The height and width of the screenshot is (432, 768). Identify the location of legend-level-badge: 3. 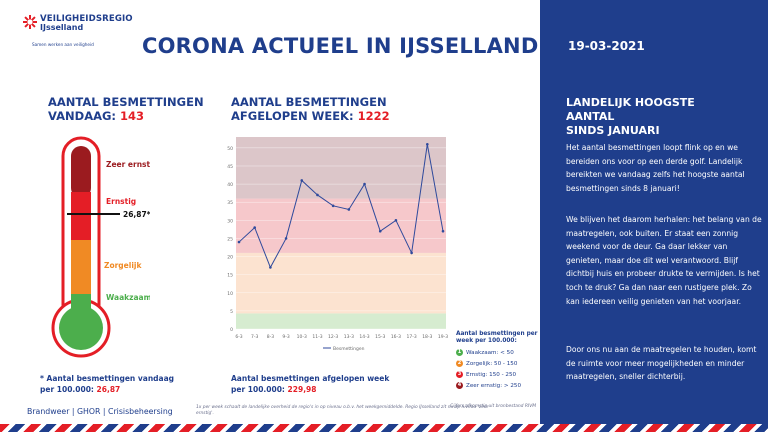
(459, 374).